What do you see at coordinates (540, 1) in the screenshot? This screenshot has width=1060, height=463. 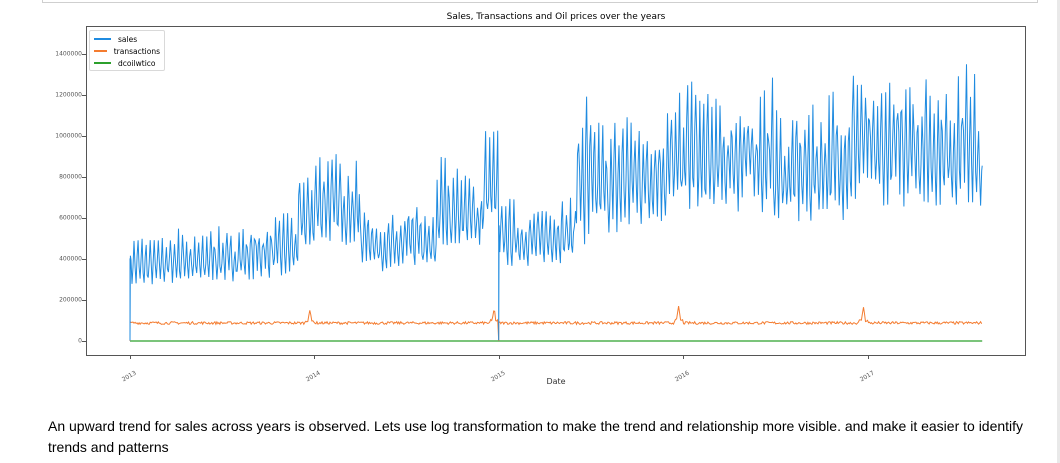 I see `previous-output-cell` at bounding box center [540, 1].